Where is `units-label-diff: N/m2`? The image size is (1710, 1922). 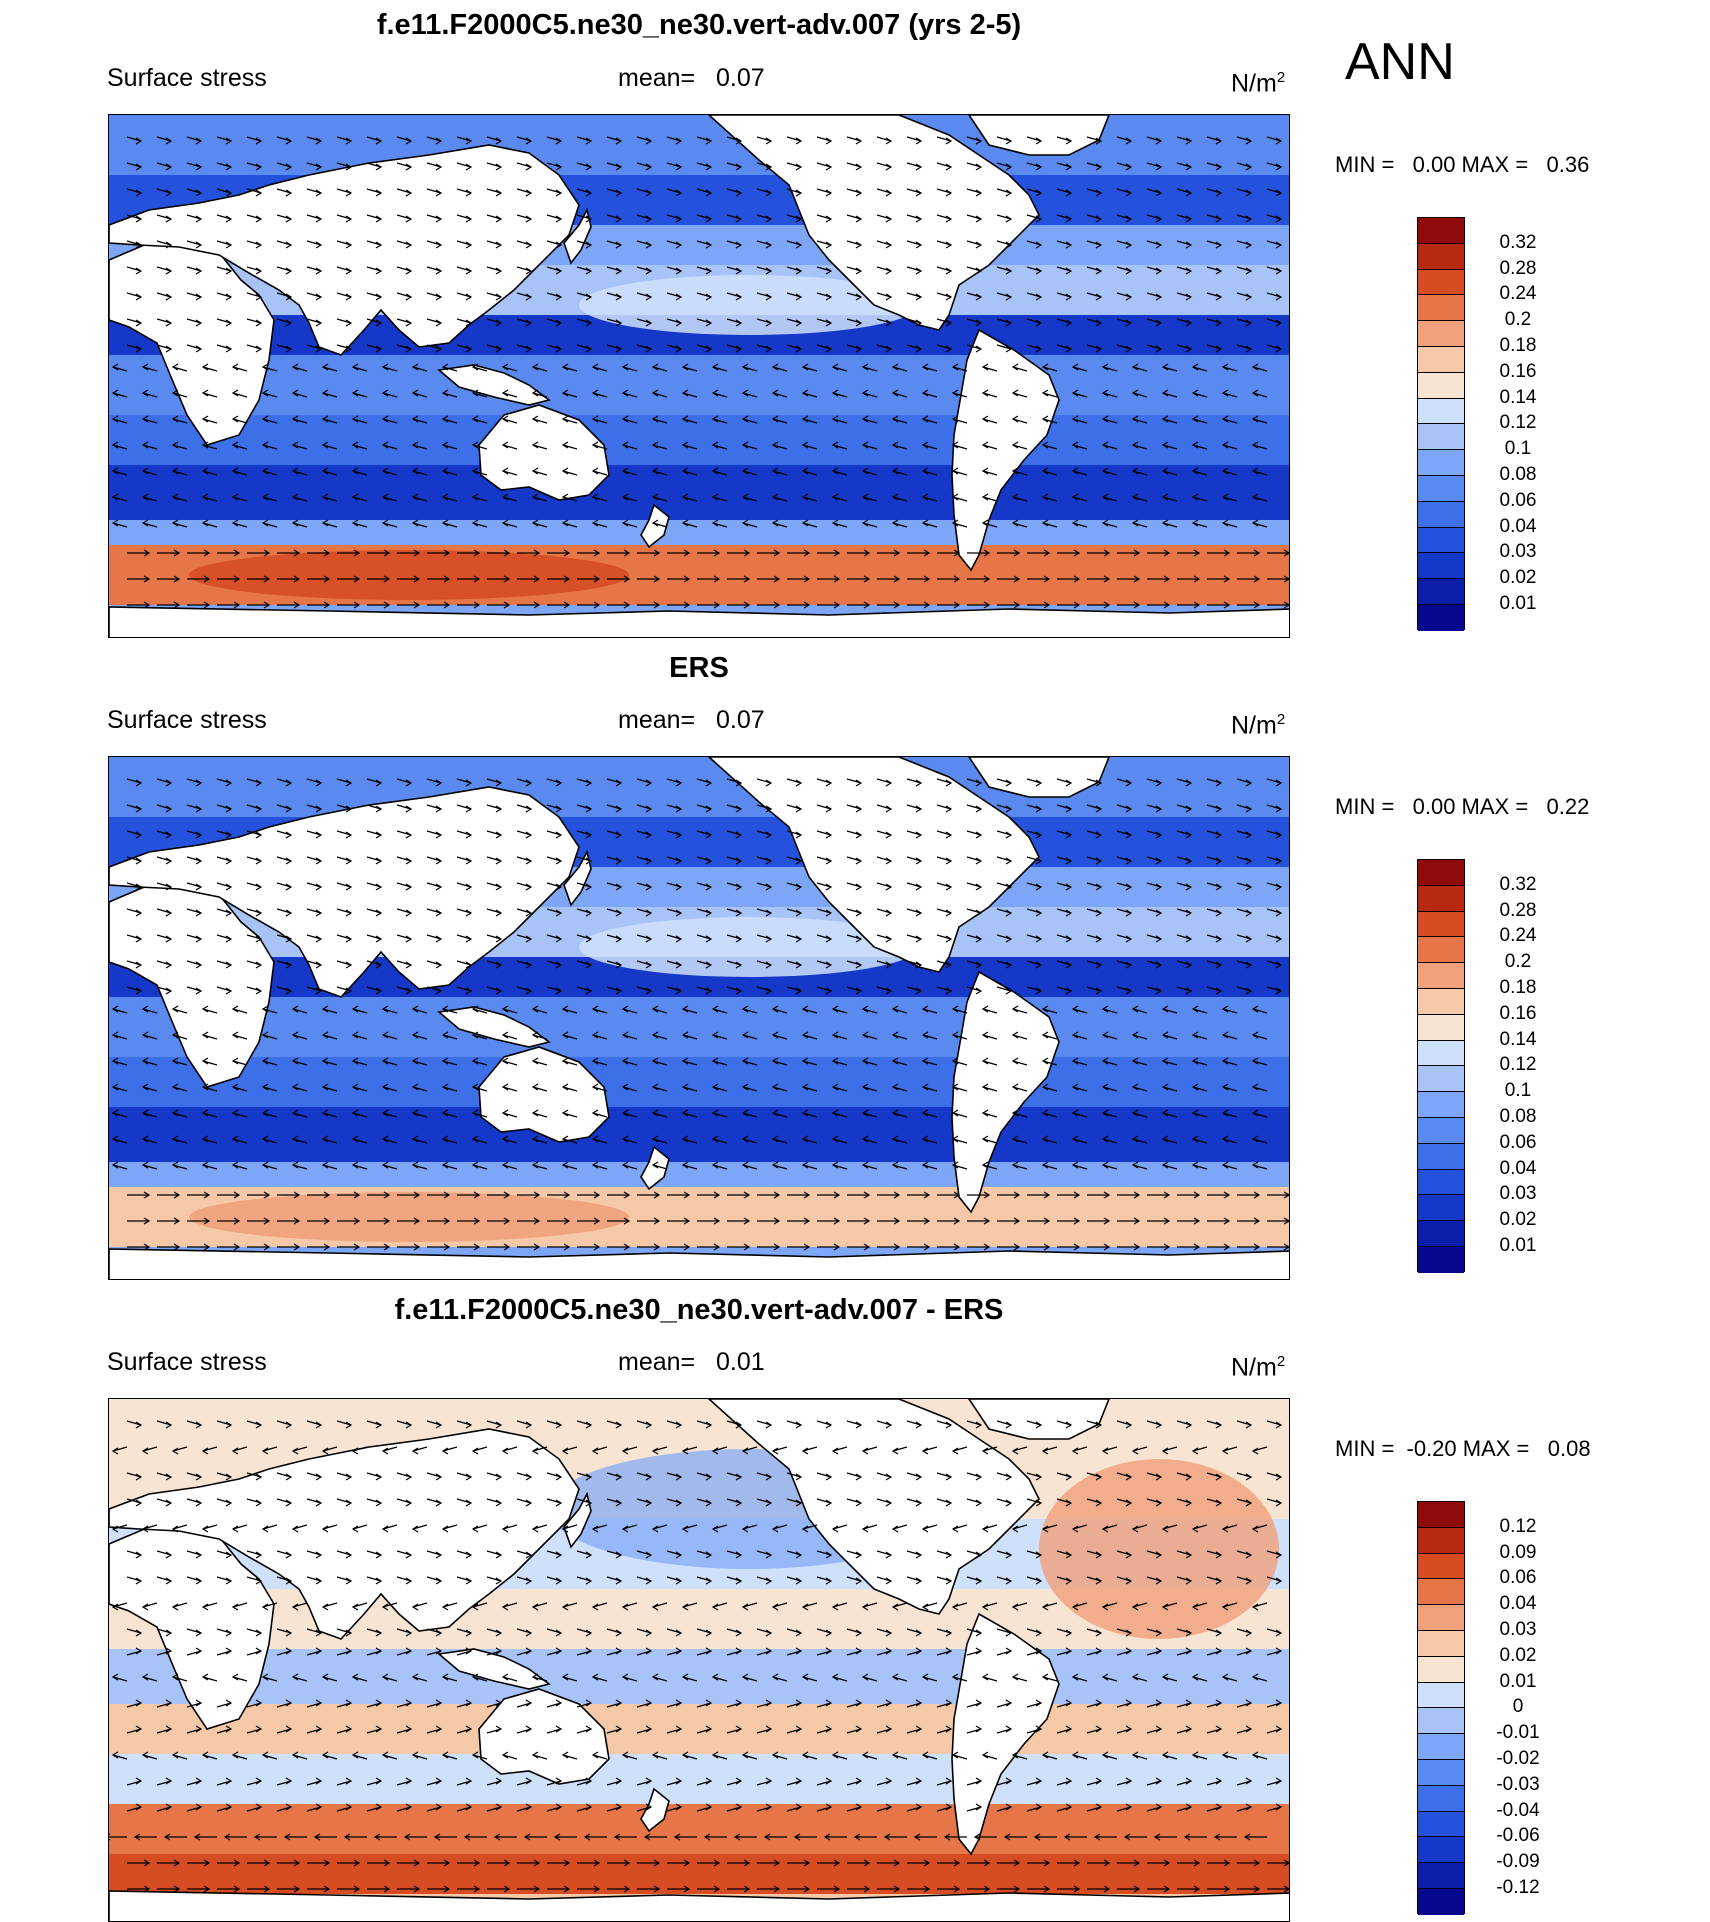 units-label-diff: N/m2 is located at coordinates (1258, 1364).